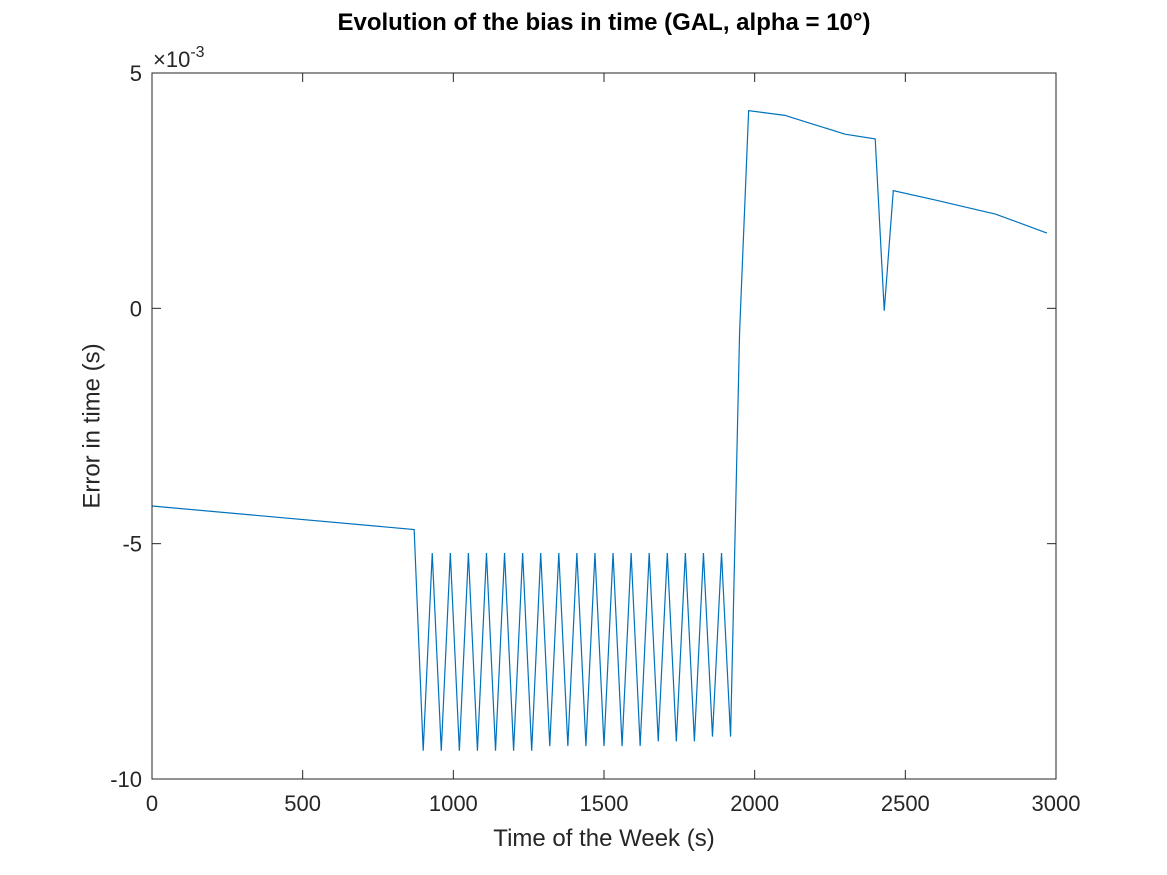 The width and height of the screenshot is (1167, 875). Describe the element at coordinates (136, 308) in the screenshot. I see `y-tick-label: 0` at that location.